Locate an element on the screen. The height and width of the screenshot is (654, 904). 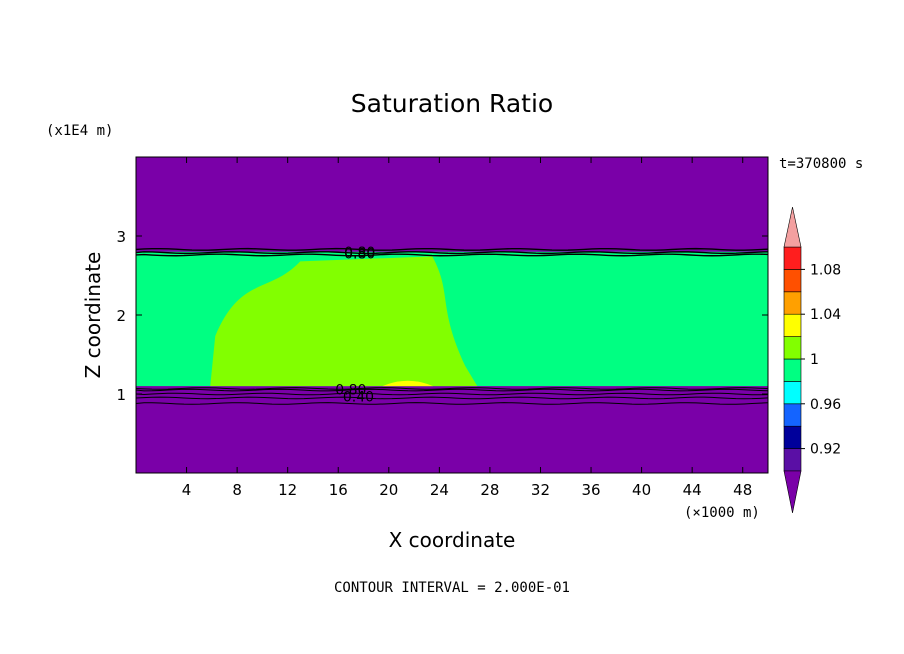
x-tick-label: 36 is located at coordinates (590, 490).